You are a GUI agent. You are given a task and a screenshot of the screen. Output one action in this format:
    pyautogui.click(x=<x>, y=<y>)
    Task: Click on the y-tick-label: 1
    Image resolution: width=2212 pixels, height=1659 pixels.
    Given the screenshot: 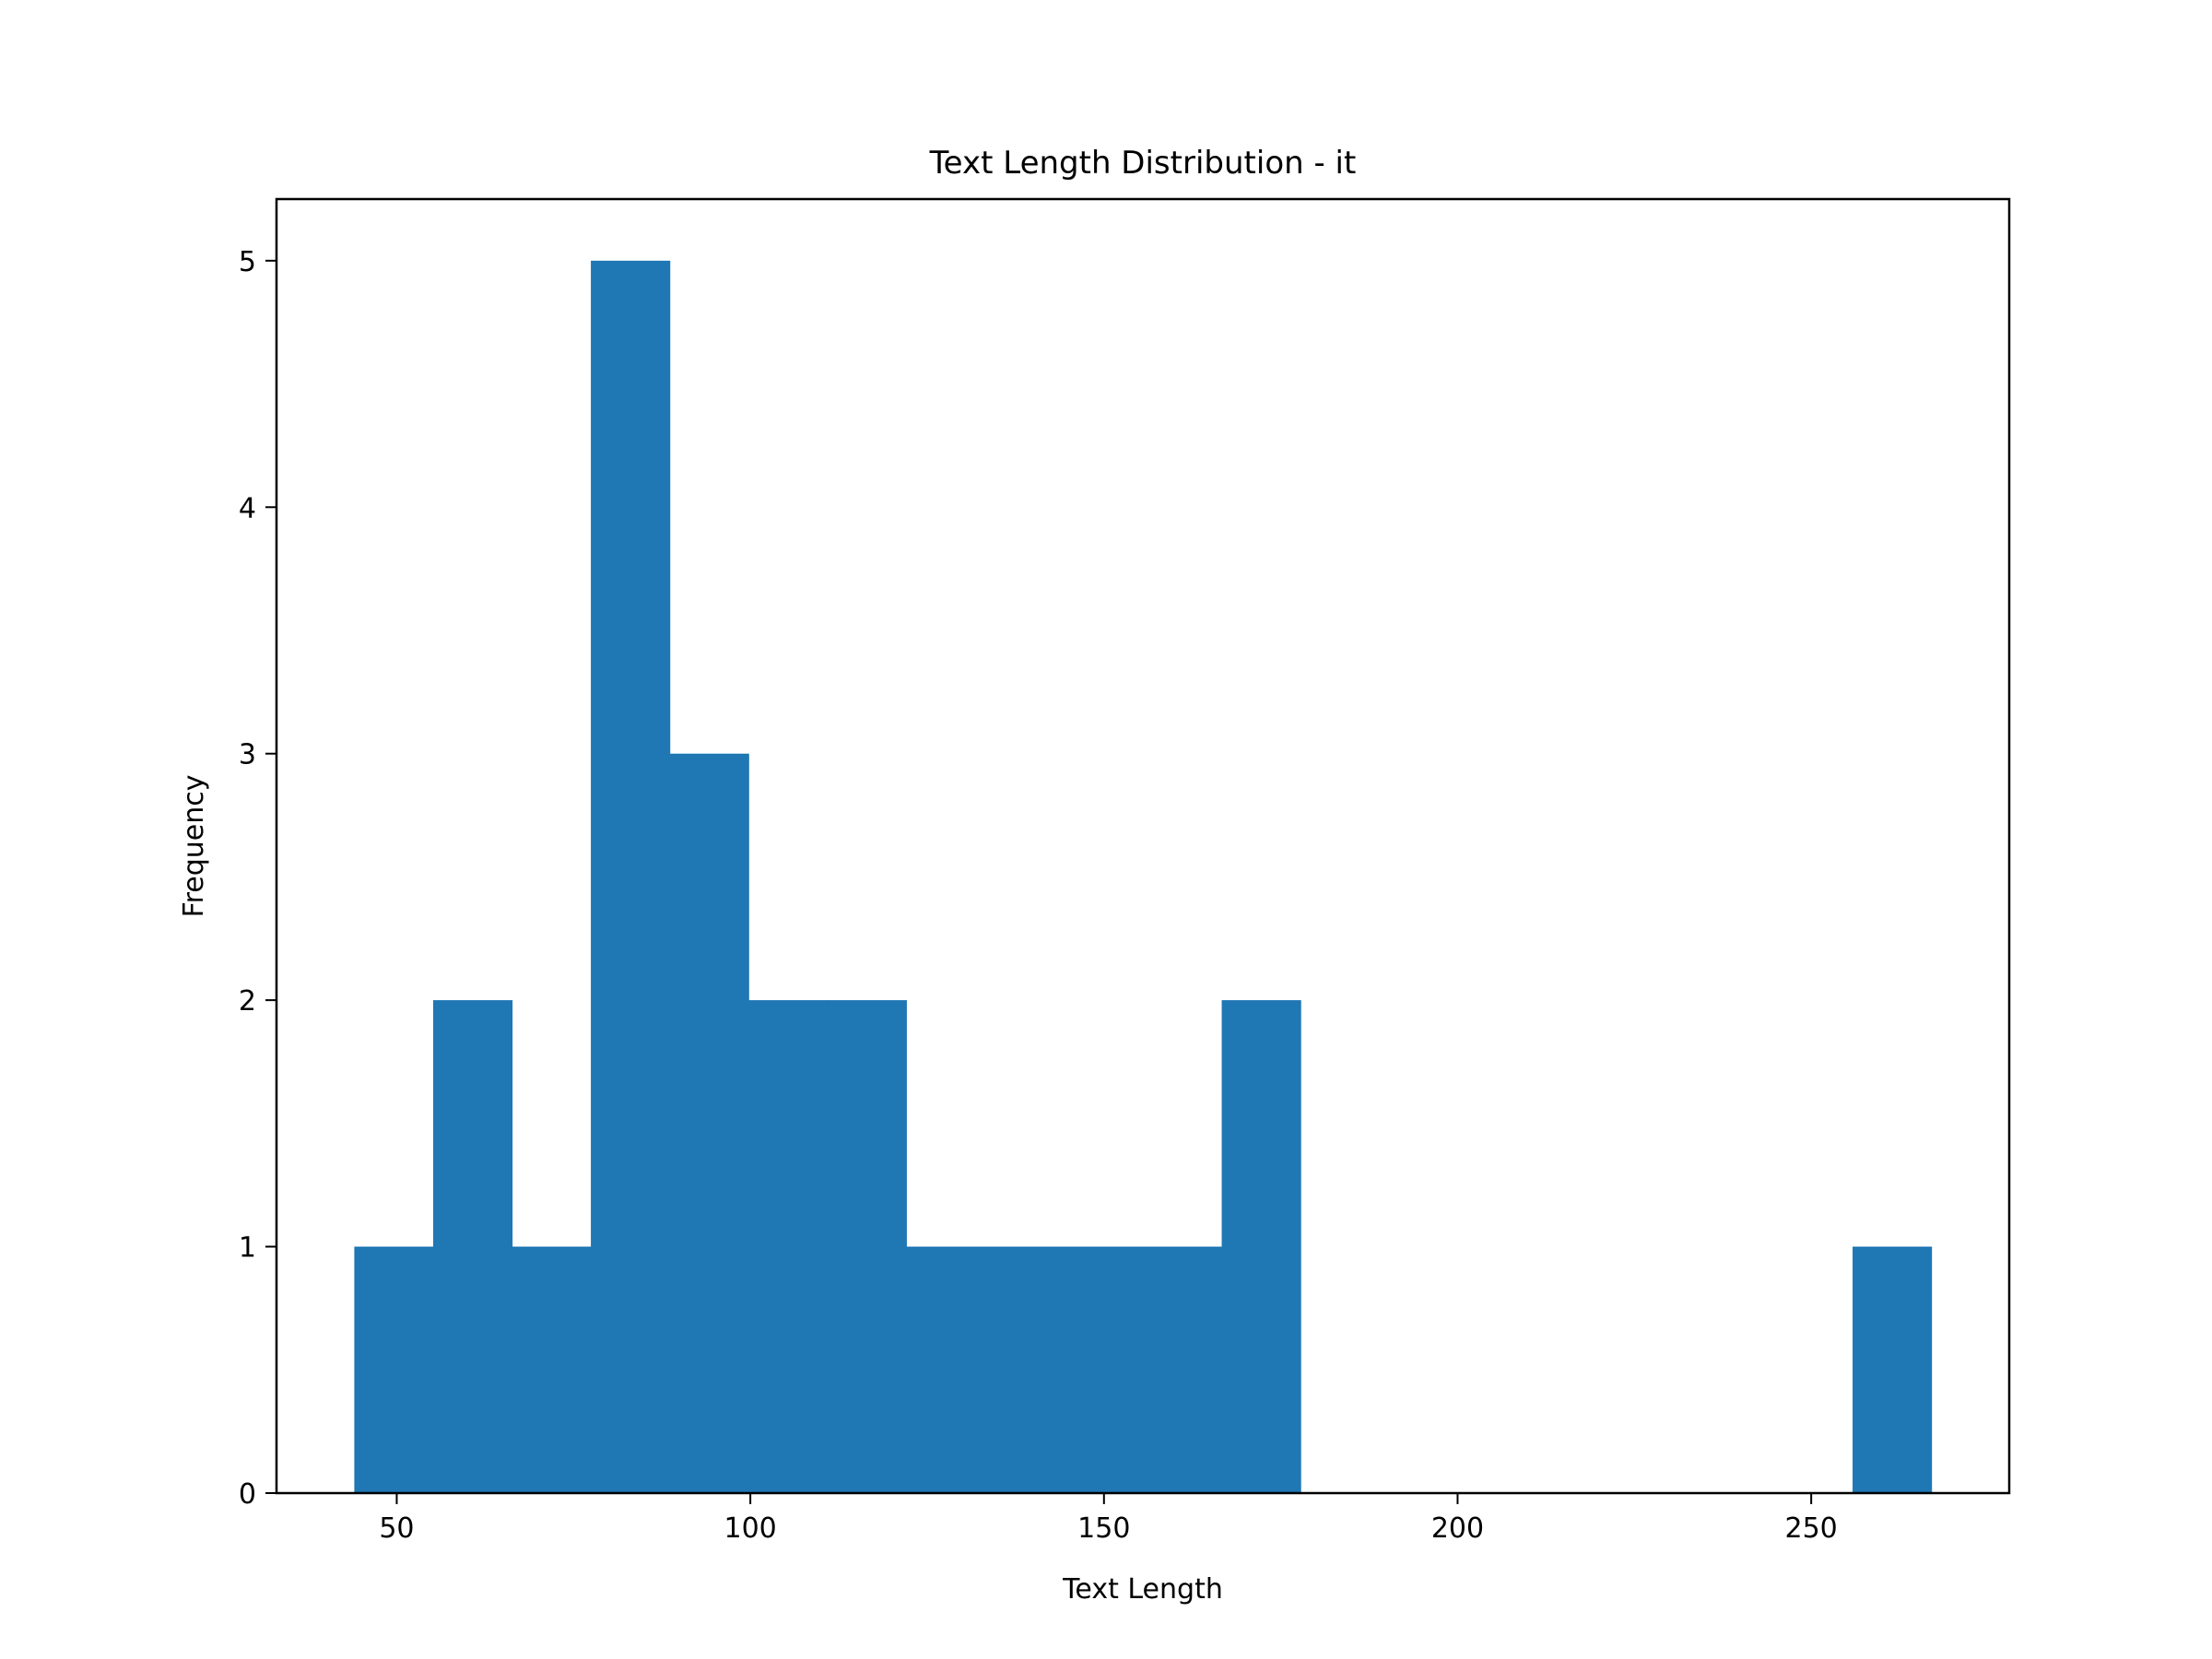 What is the action you would take?
    pyautogui.click(x=247, y=1248)
    